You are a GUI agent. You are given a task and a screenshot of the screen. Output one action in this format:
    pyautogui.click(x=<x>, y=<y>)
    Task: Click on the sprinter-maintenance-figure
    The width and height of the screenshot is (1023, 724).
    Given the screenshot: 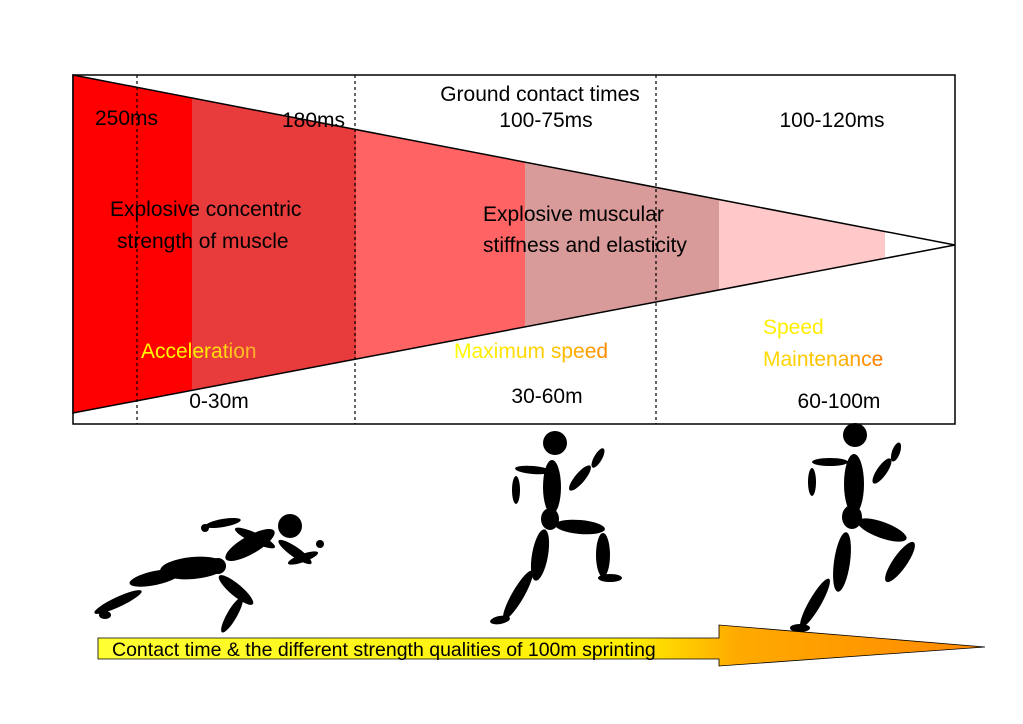 What is the action you would take?
    pyautogui.click(x=852, y=527)
    